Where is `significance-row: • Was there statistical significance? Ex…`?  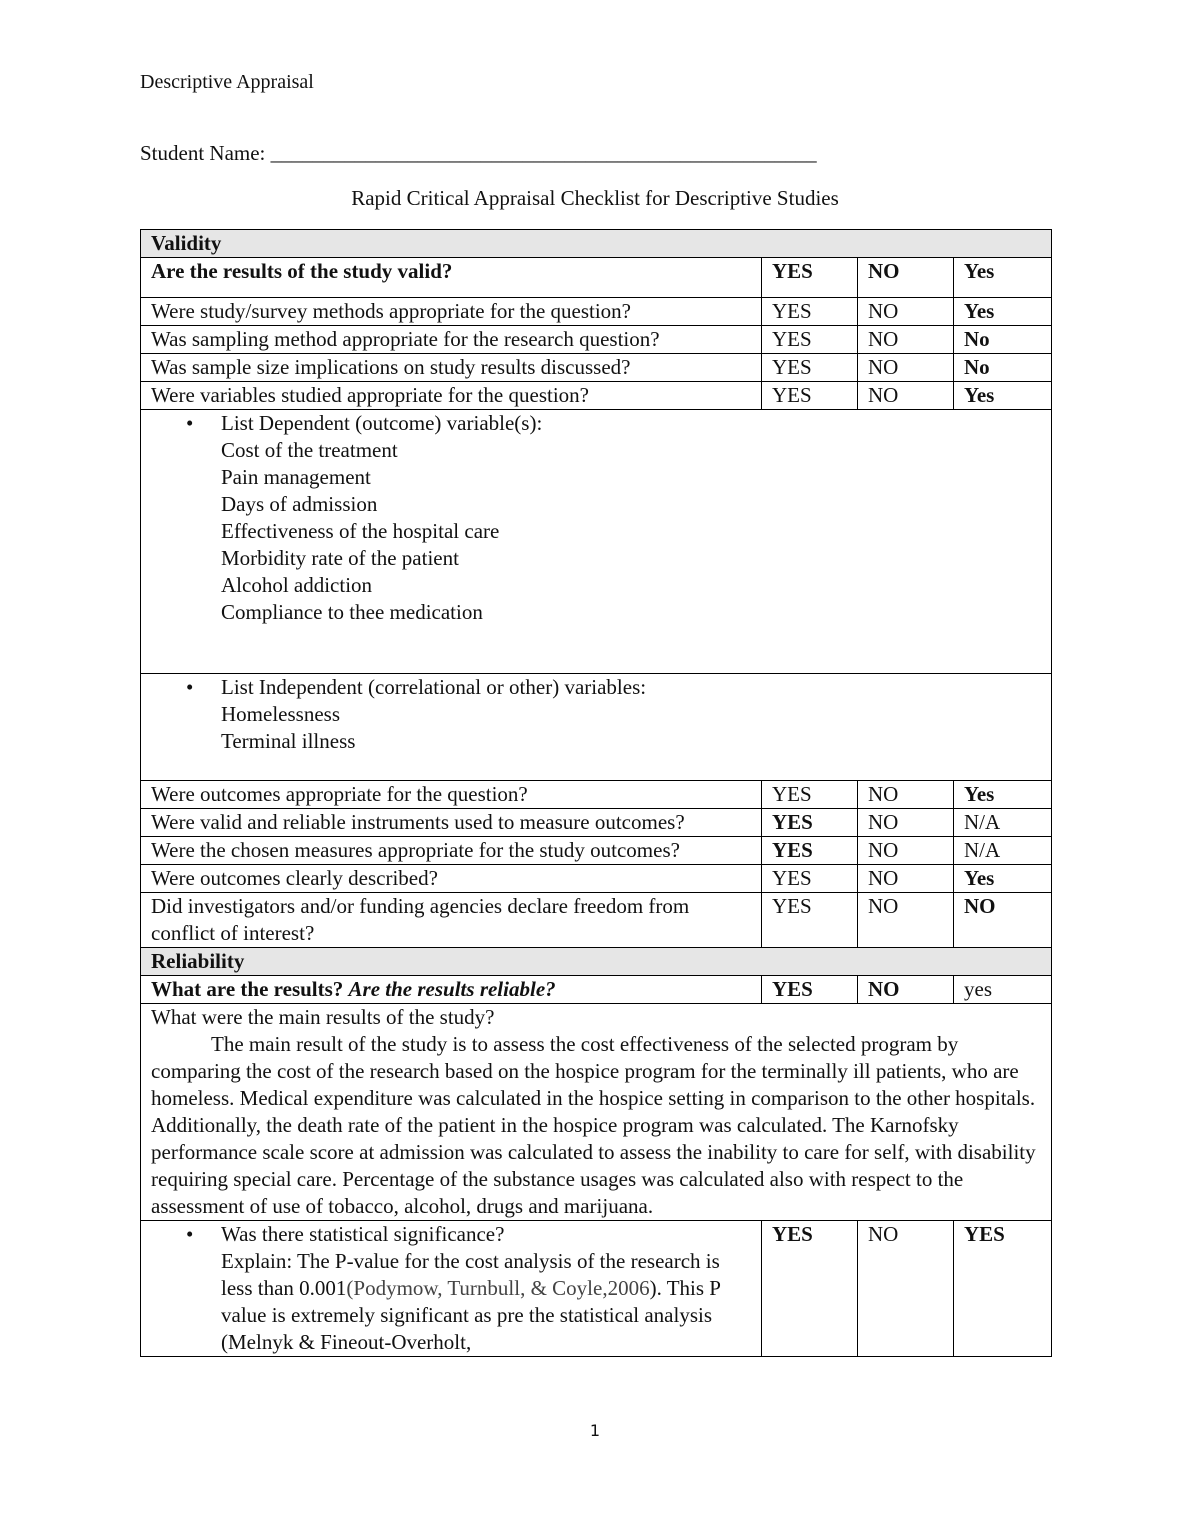
significance-row: • Was there statistical significance? Ex… is located at coordinates (596, 1288).